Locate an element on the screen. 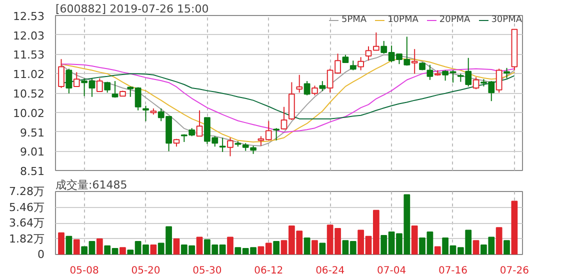 Image resolution: width=578 pixels, height=276 pixels. y-tick-label: 10.52 is located at coordinates (29, 94).